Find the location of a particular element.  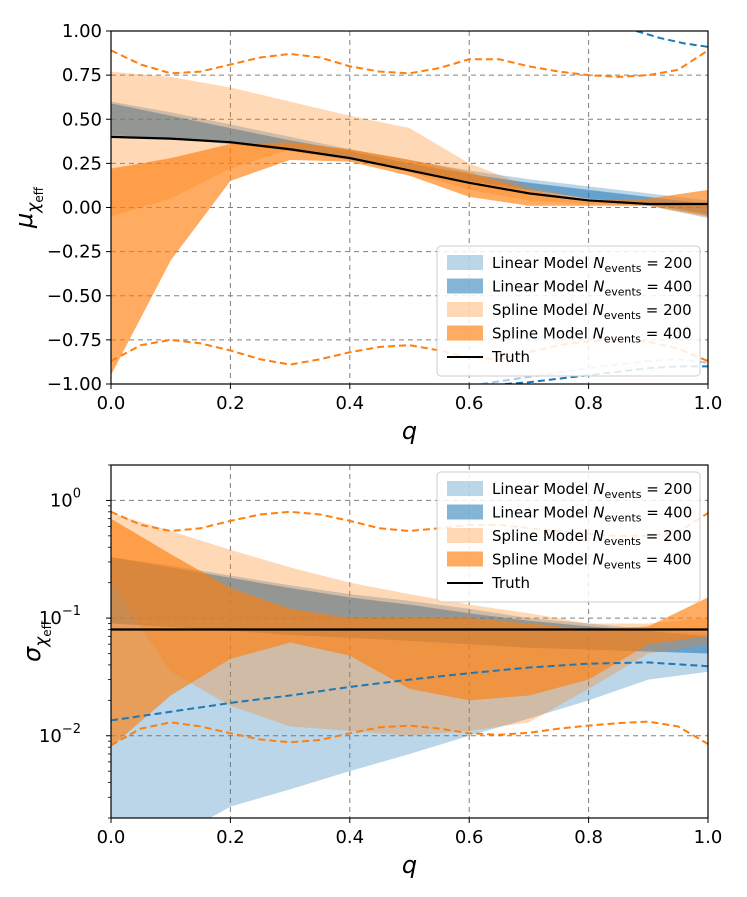

y-tick-label: −0.50 is located at coordinates (74, 296).